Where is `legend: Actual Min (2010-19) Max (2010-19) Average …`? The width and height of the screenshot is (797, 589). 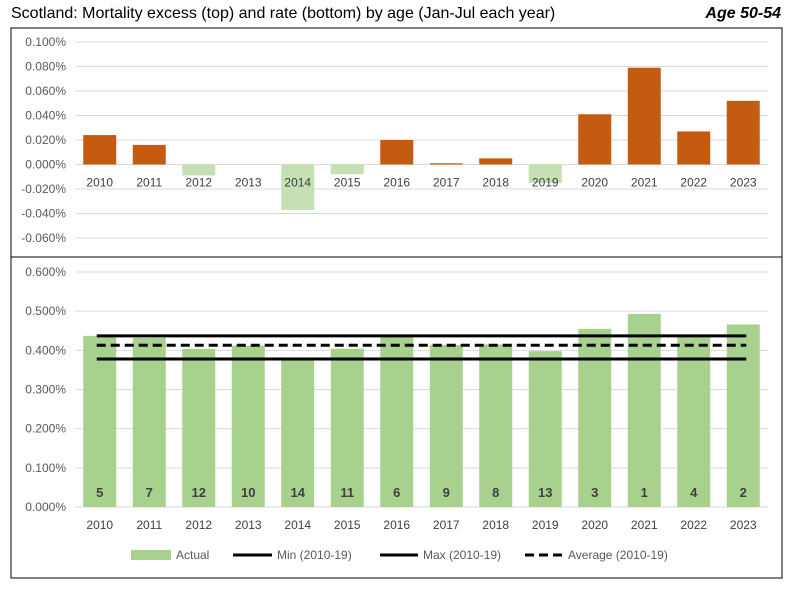 legend: Actual Min (2010-19) Max (2010-19) Average … is located at coordinates (399, 555).